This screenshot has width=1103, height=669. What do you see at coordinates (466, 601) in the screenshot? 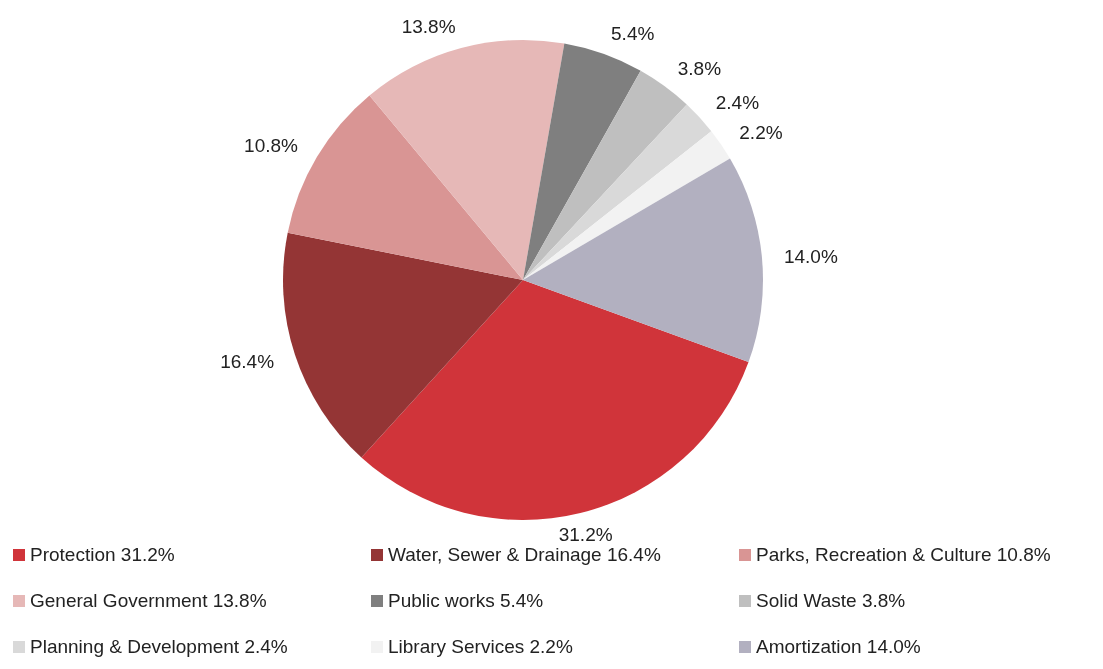
I see `legend-label: Public works 5.4%` at bounding box center [466, 601].